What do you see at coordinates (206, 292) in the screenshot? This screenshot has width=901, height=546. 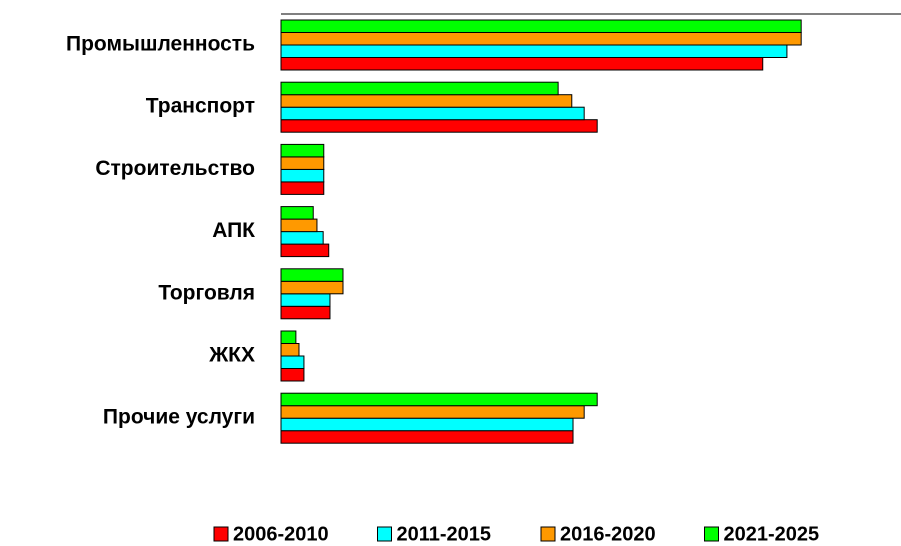 I see `category-label: Торговля` at bounding box center [206, 292].